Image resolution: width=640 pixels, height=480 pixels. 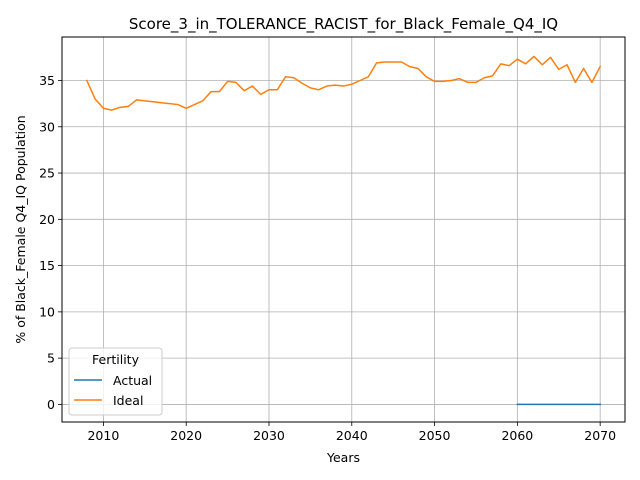 What do you see at coordinates (132, 380) in the screenshot?
I see `legend-label-actual: Actual` at bounding box center [132, 380].